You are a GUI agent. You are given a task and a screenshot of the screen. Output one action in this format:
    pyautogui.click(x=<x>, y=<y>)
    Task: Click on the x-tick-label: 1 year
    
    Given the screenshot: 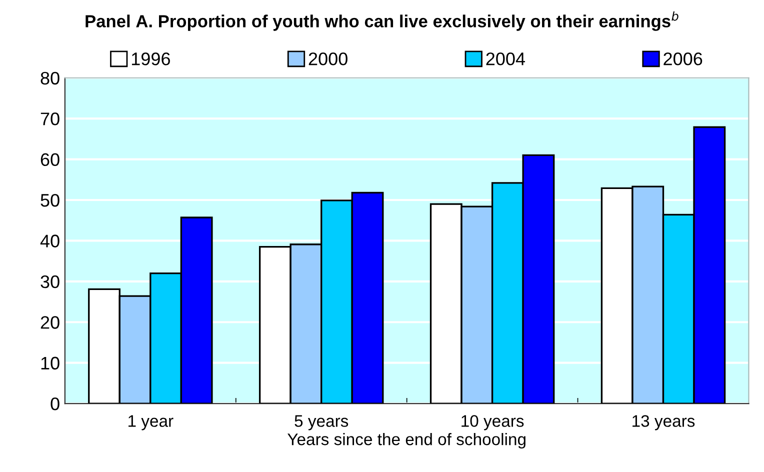 What is the action you would take?
    pyautogui.click(x=151, y=422)
    